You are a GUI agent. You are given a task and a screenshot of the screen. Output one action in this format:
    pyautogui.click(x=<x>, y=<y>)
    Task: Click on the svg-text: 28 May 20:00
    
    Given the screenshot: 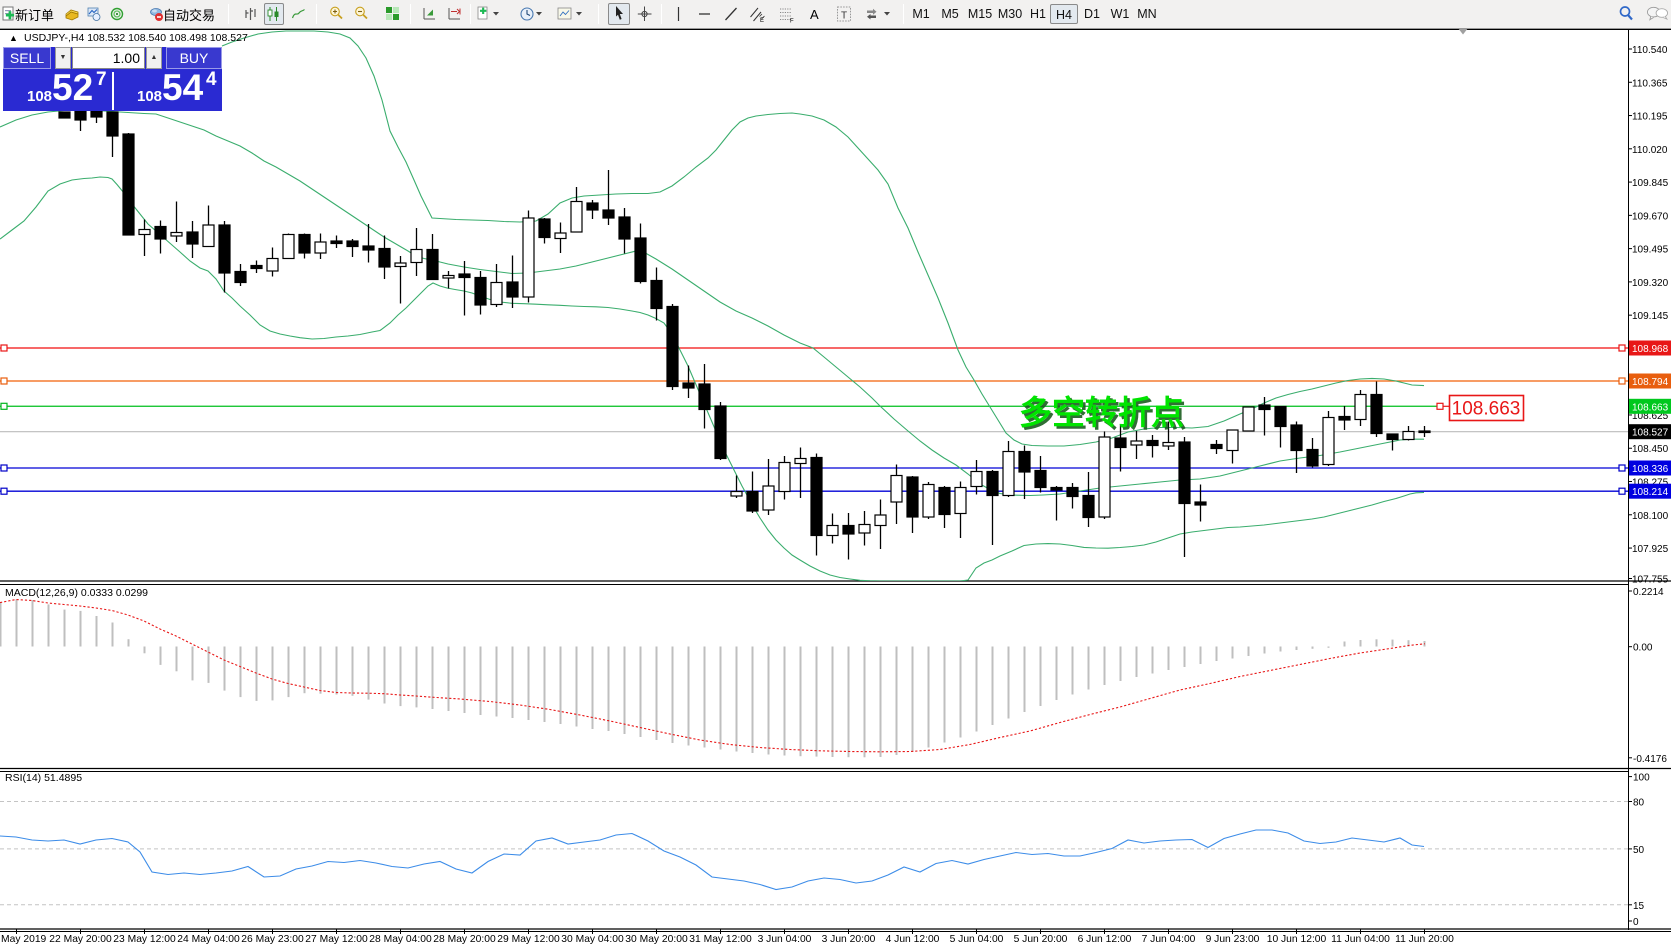 What is the action you would take?
    pyautogui.click(x=464, y=939)
    